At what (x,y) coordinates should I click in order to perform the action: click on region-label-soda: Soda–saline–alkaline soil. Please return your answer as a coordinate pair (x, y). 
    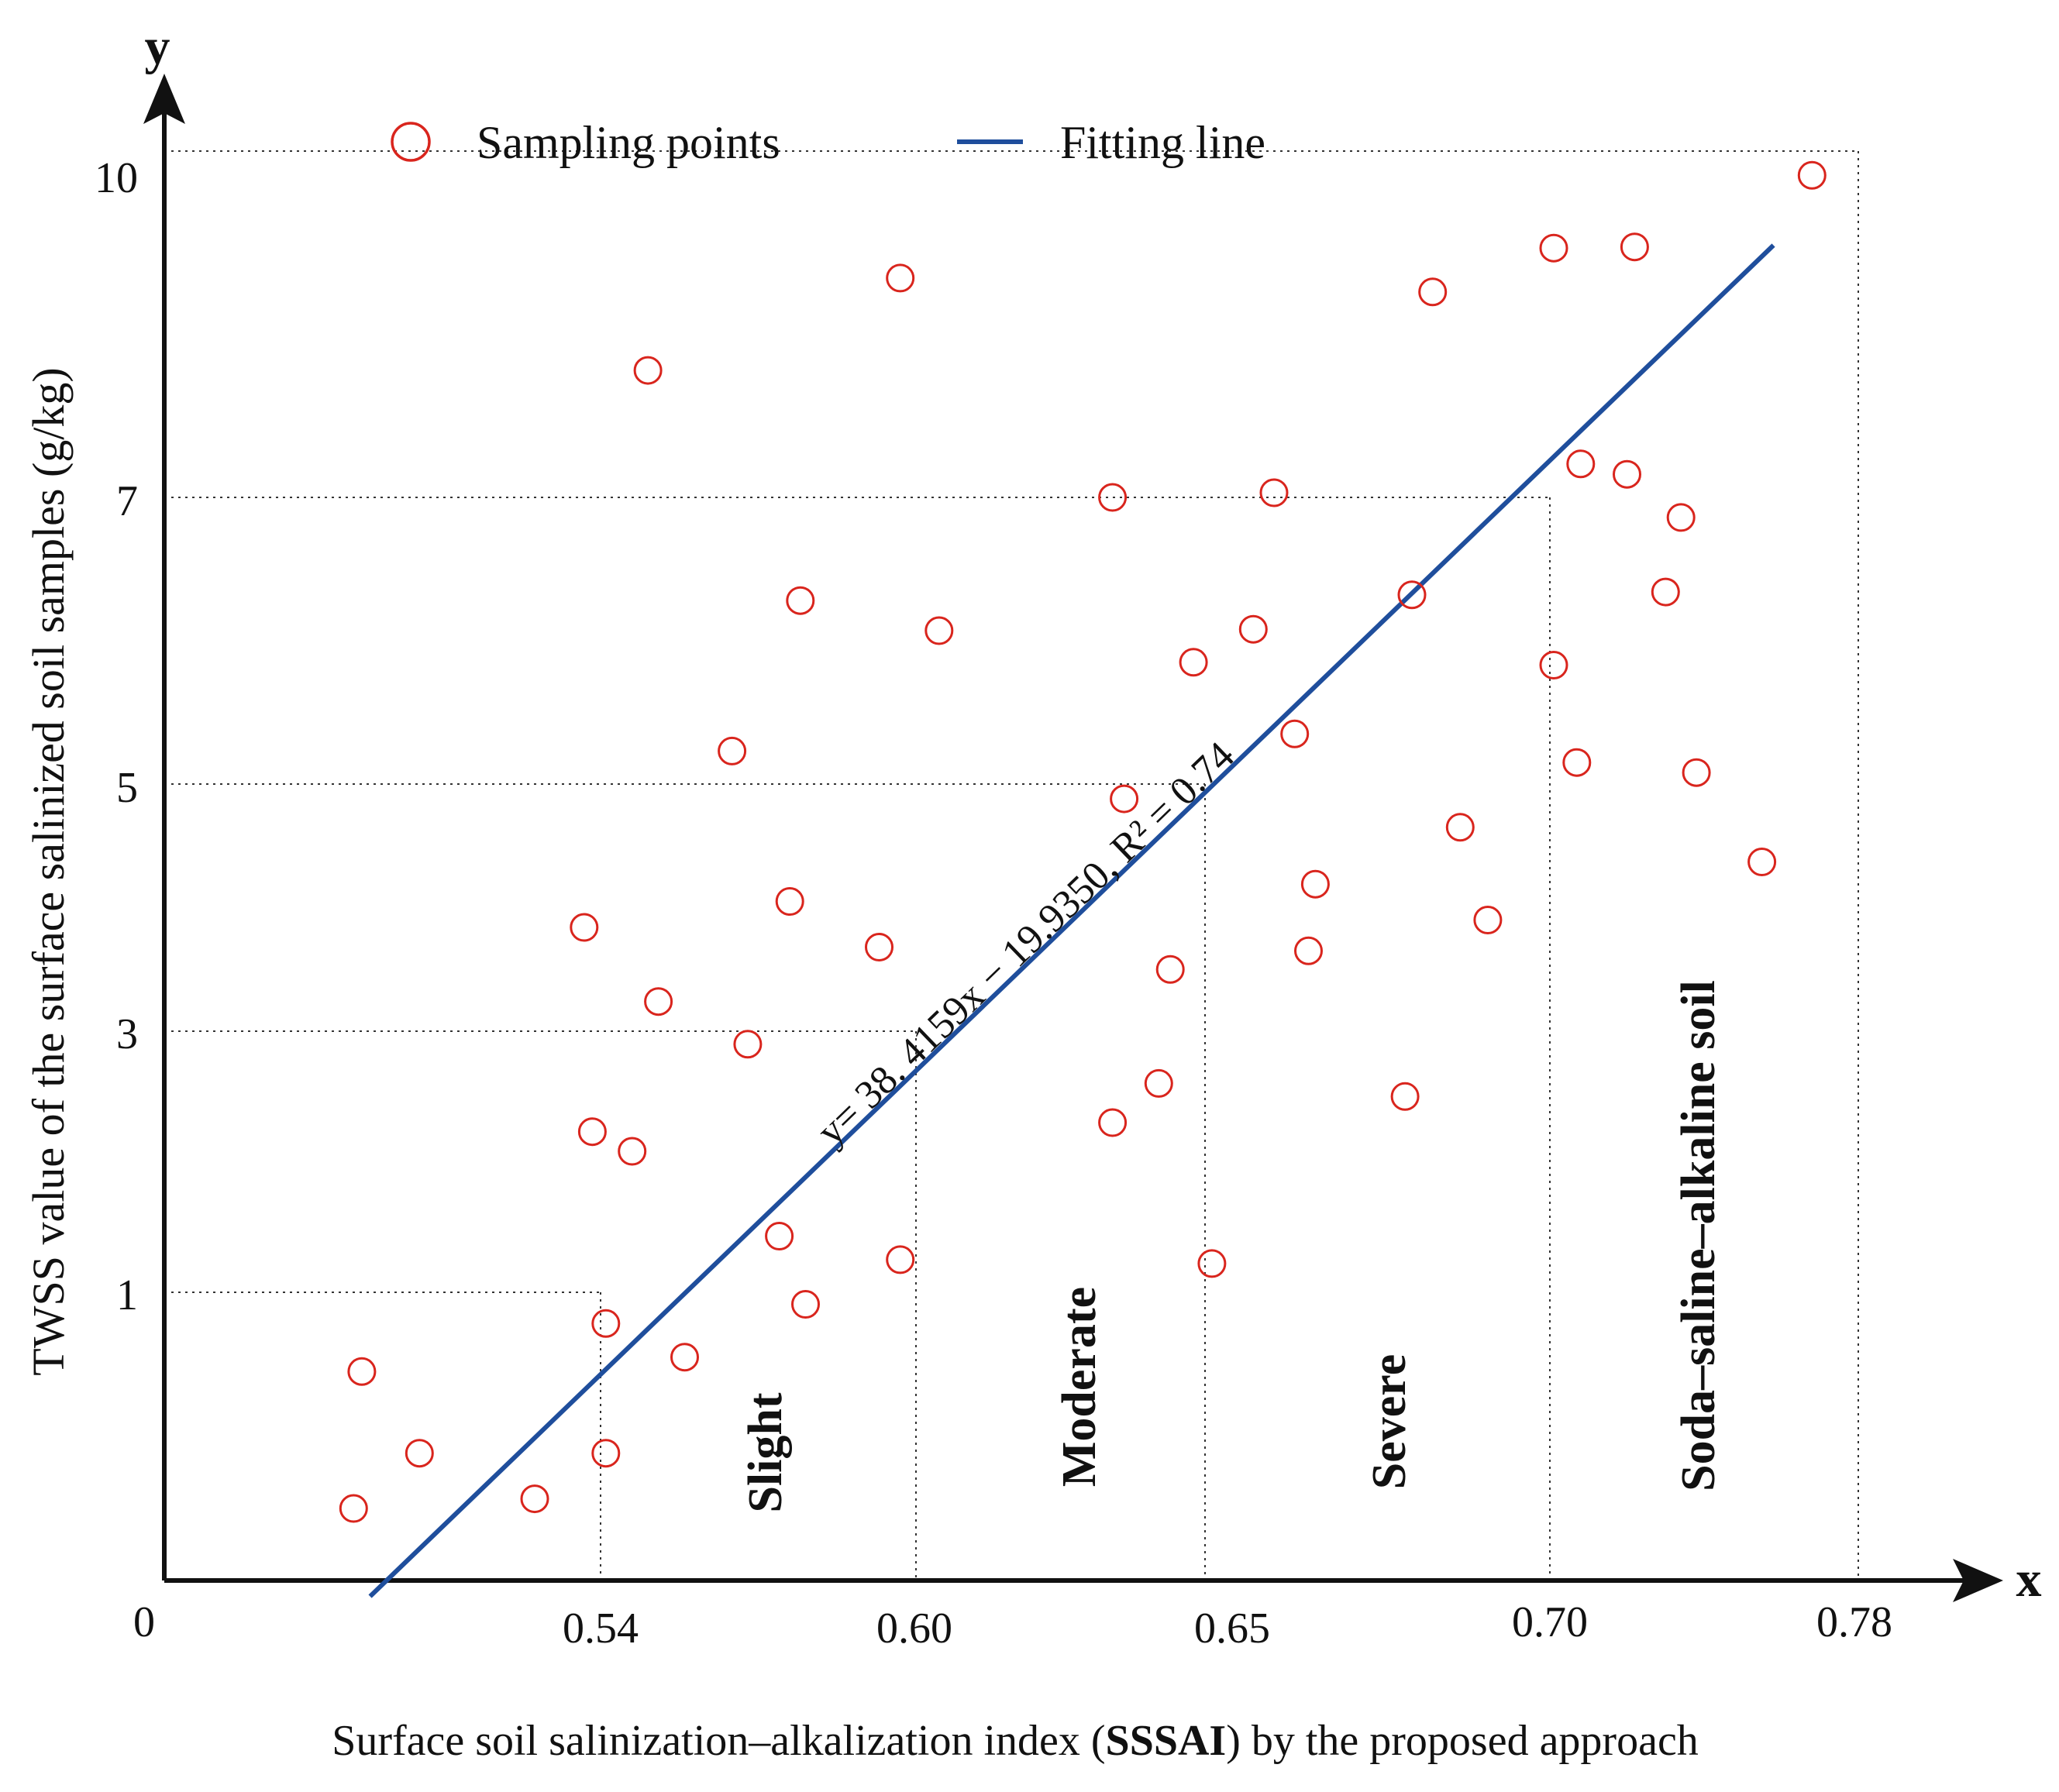
    Looking at the image, I should click on (1699, 1235).